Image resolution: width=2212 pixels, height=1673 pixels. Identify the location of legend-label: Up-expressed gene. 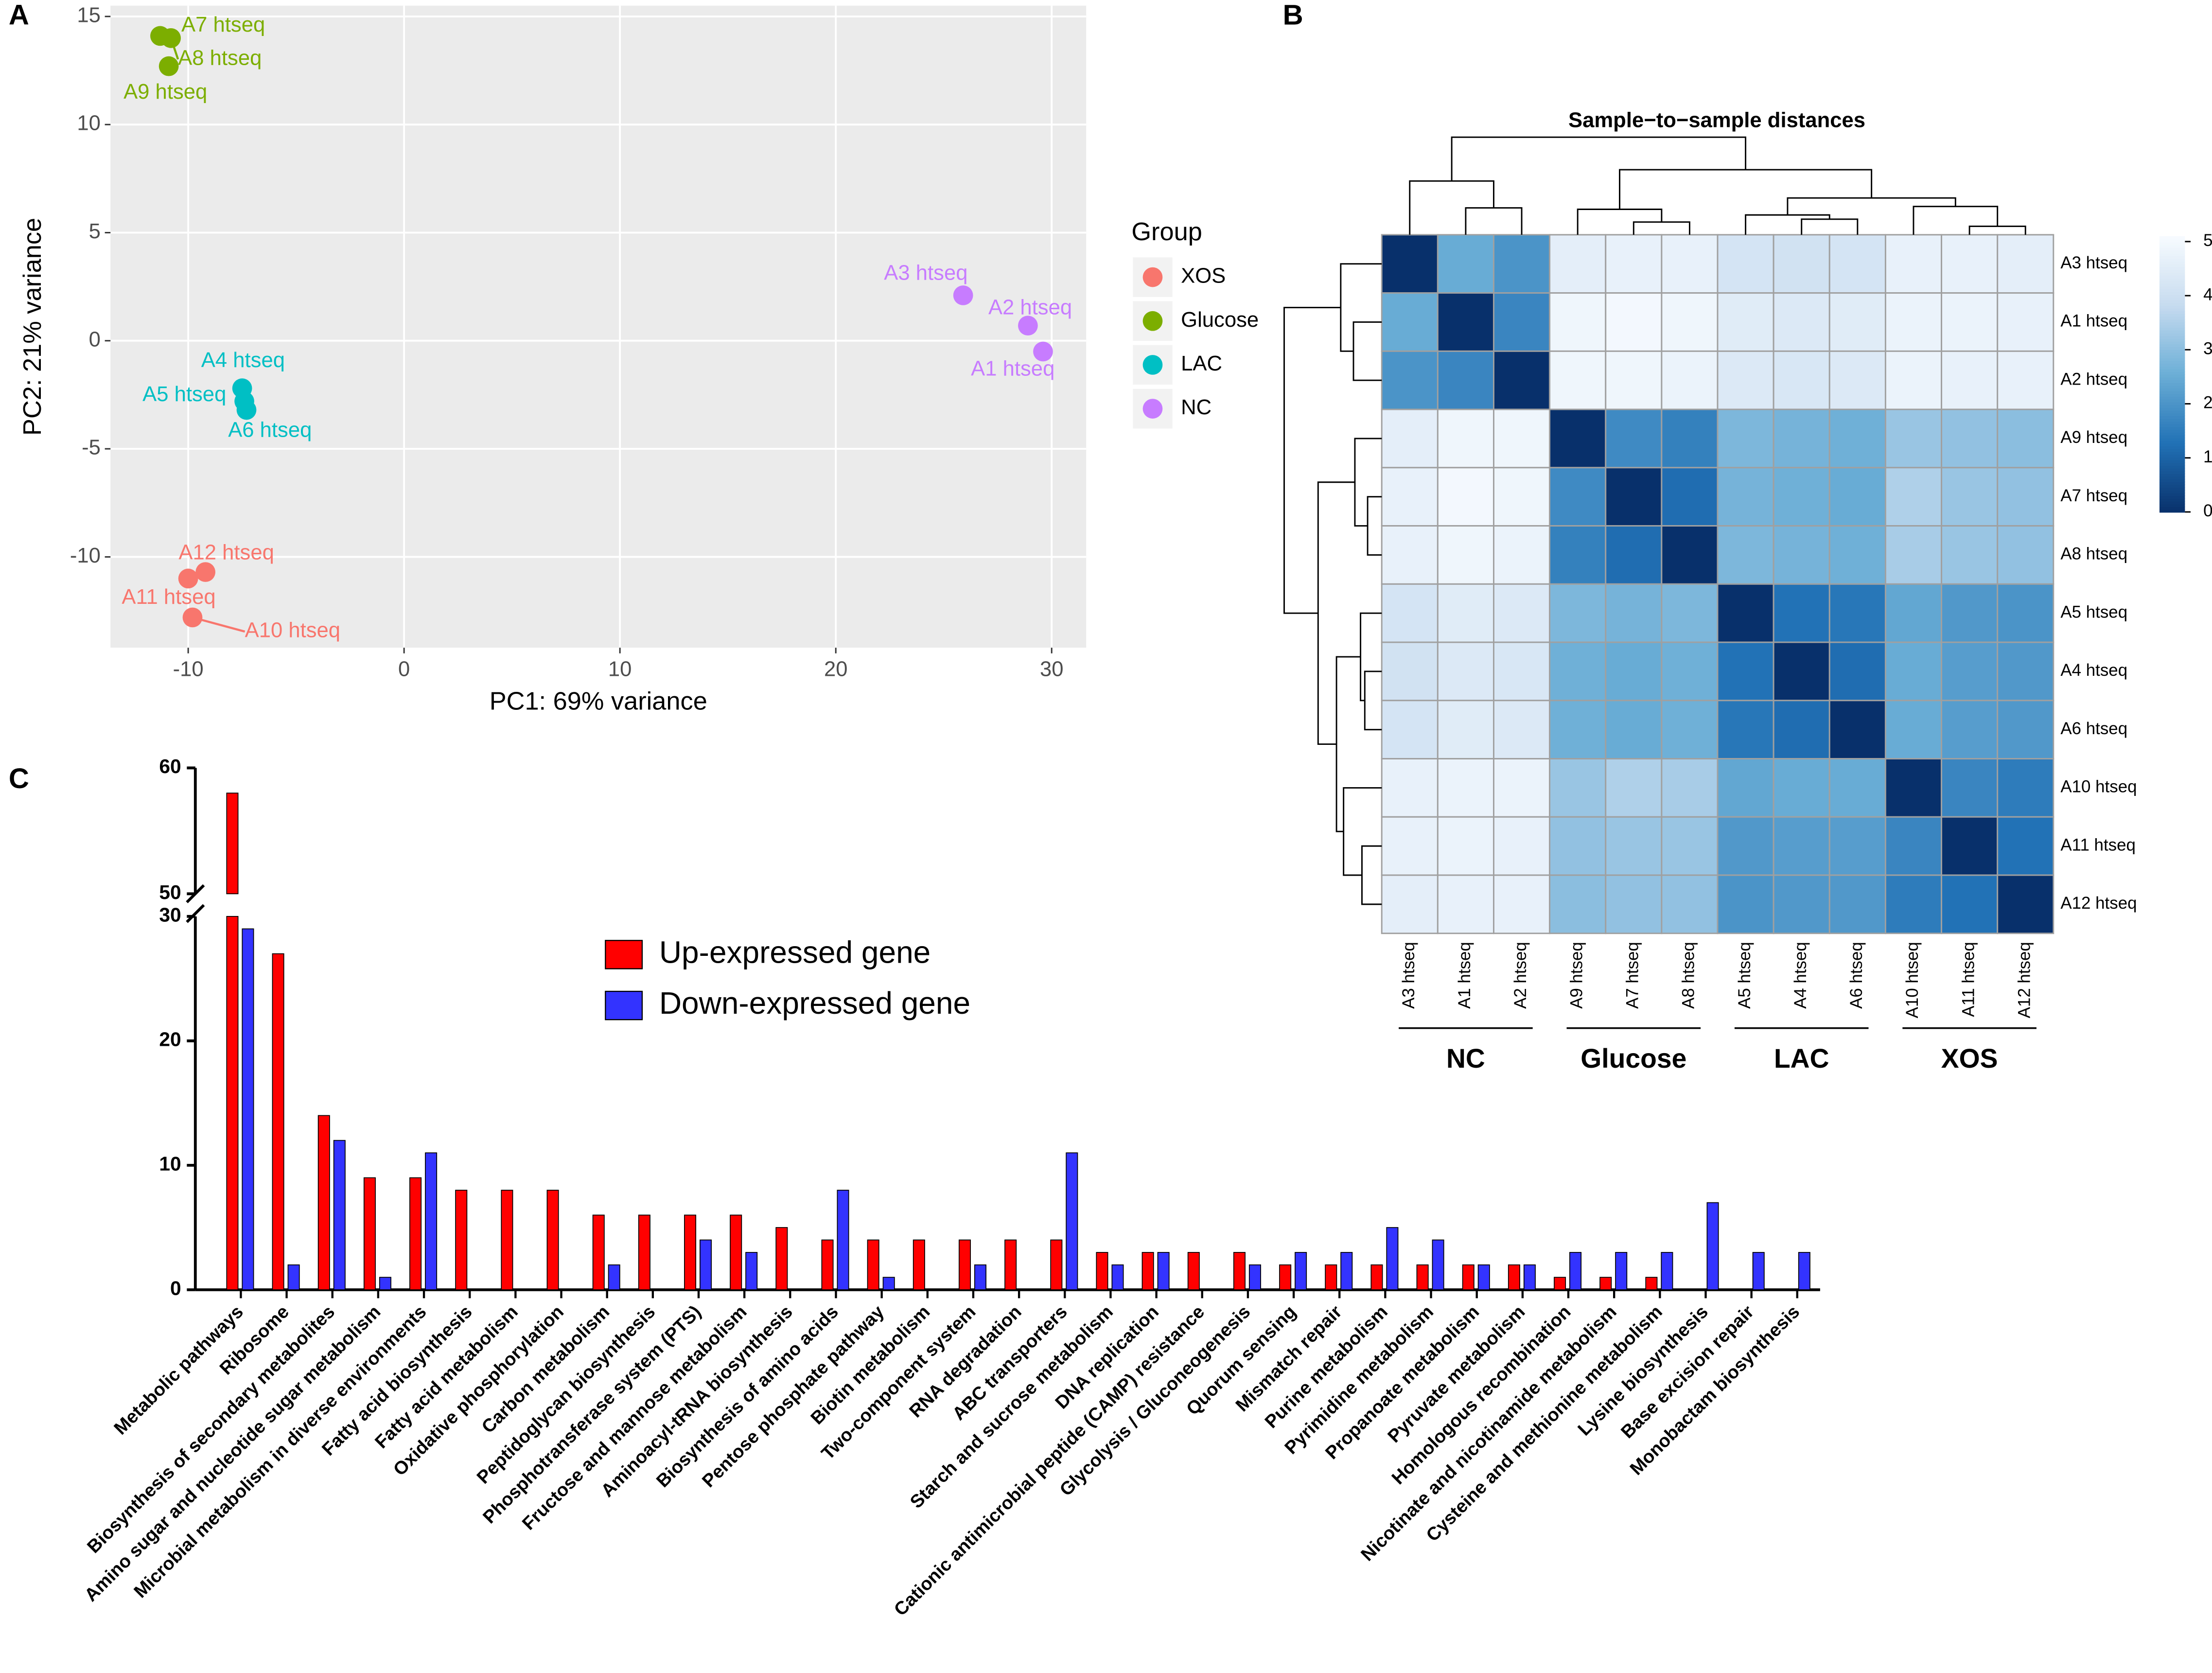
(794, 951).